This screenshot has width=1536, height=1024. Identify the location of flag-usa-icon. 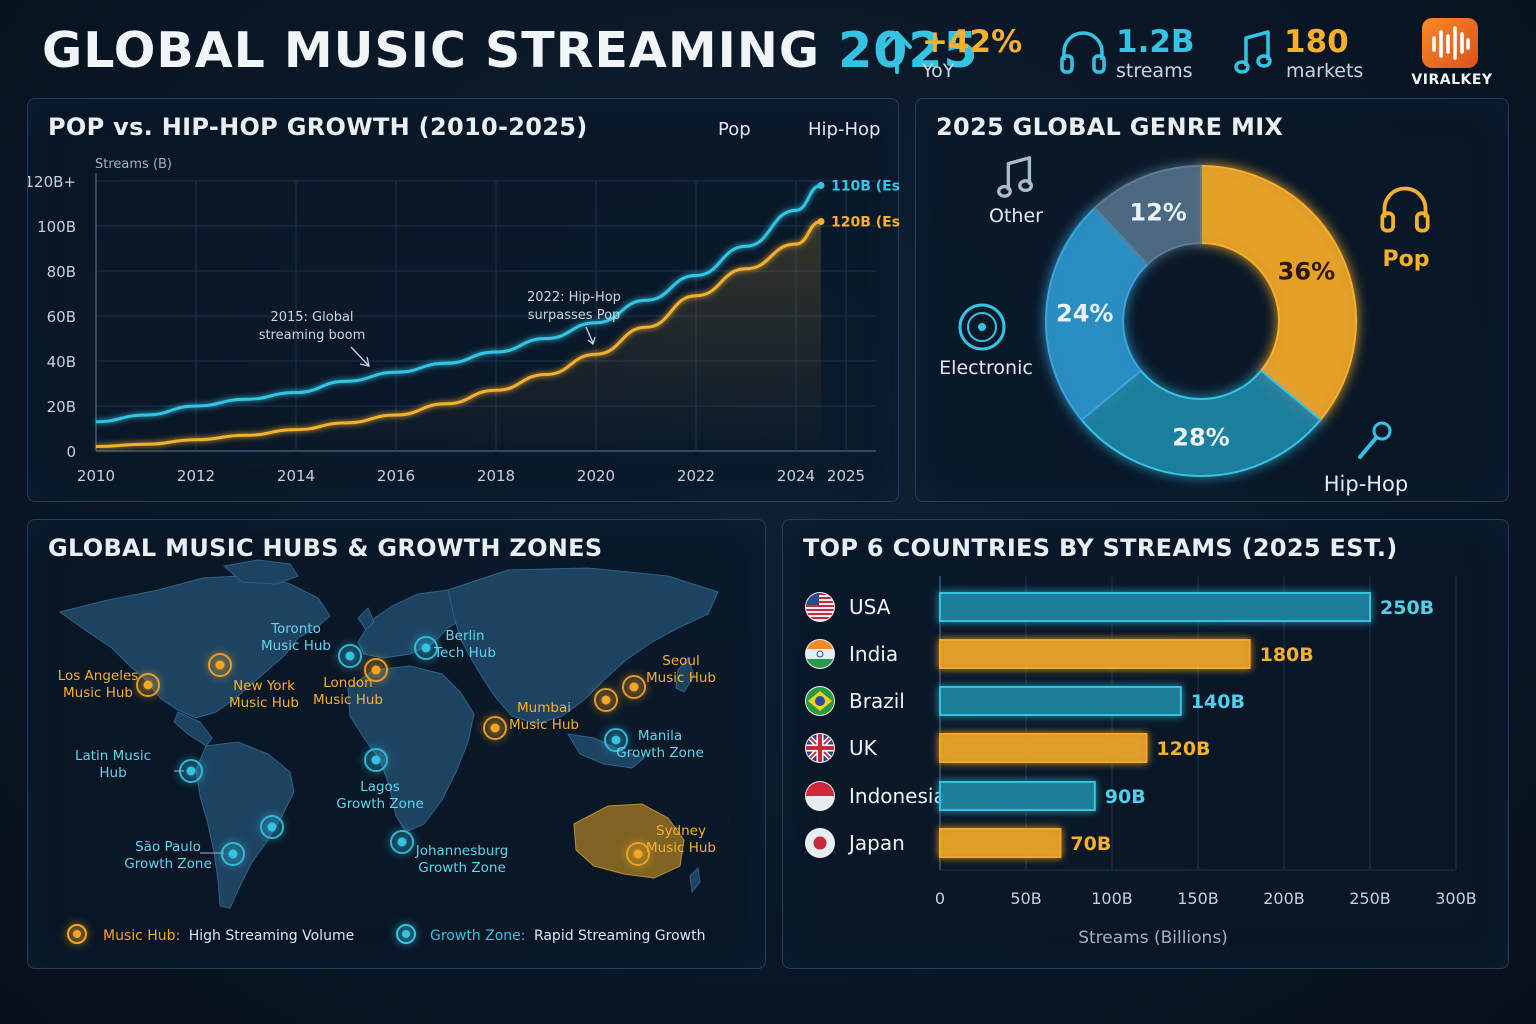
(820, 607).